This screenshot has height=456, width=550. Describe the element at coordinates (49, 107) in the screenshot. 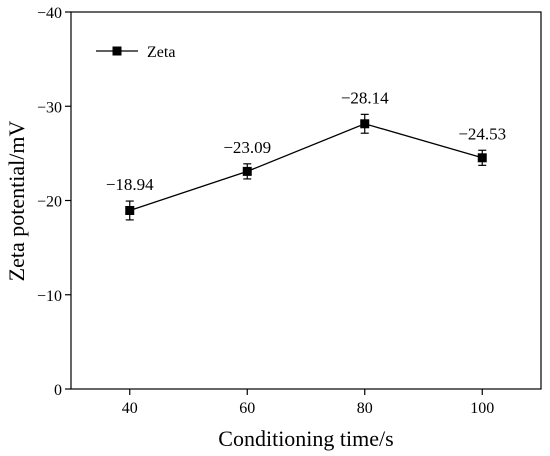

I see `y-tick-label: −30` at that location.